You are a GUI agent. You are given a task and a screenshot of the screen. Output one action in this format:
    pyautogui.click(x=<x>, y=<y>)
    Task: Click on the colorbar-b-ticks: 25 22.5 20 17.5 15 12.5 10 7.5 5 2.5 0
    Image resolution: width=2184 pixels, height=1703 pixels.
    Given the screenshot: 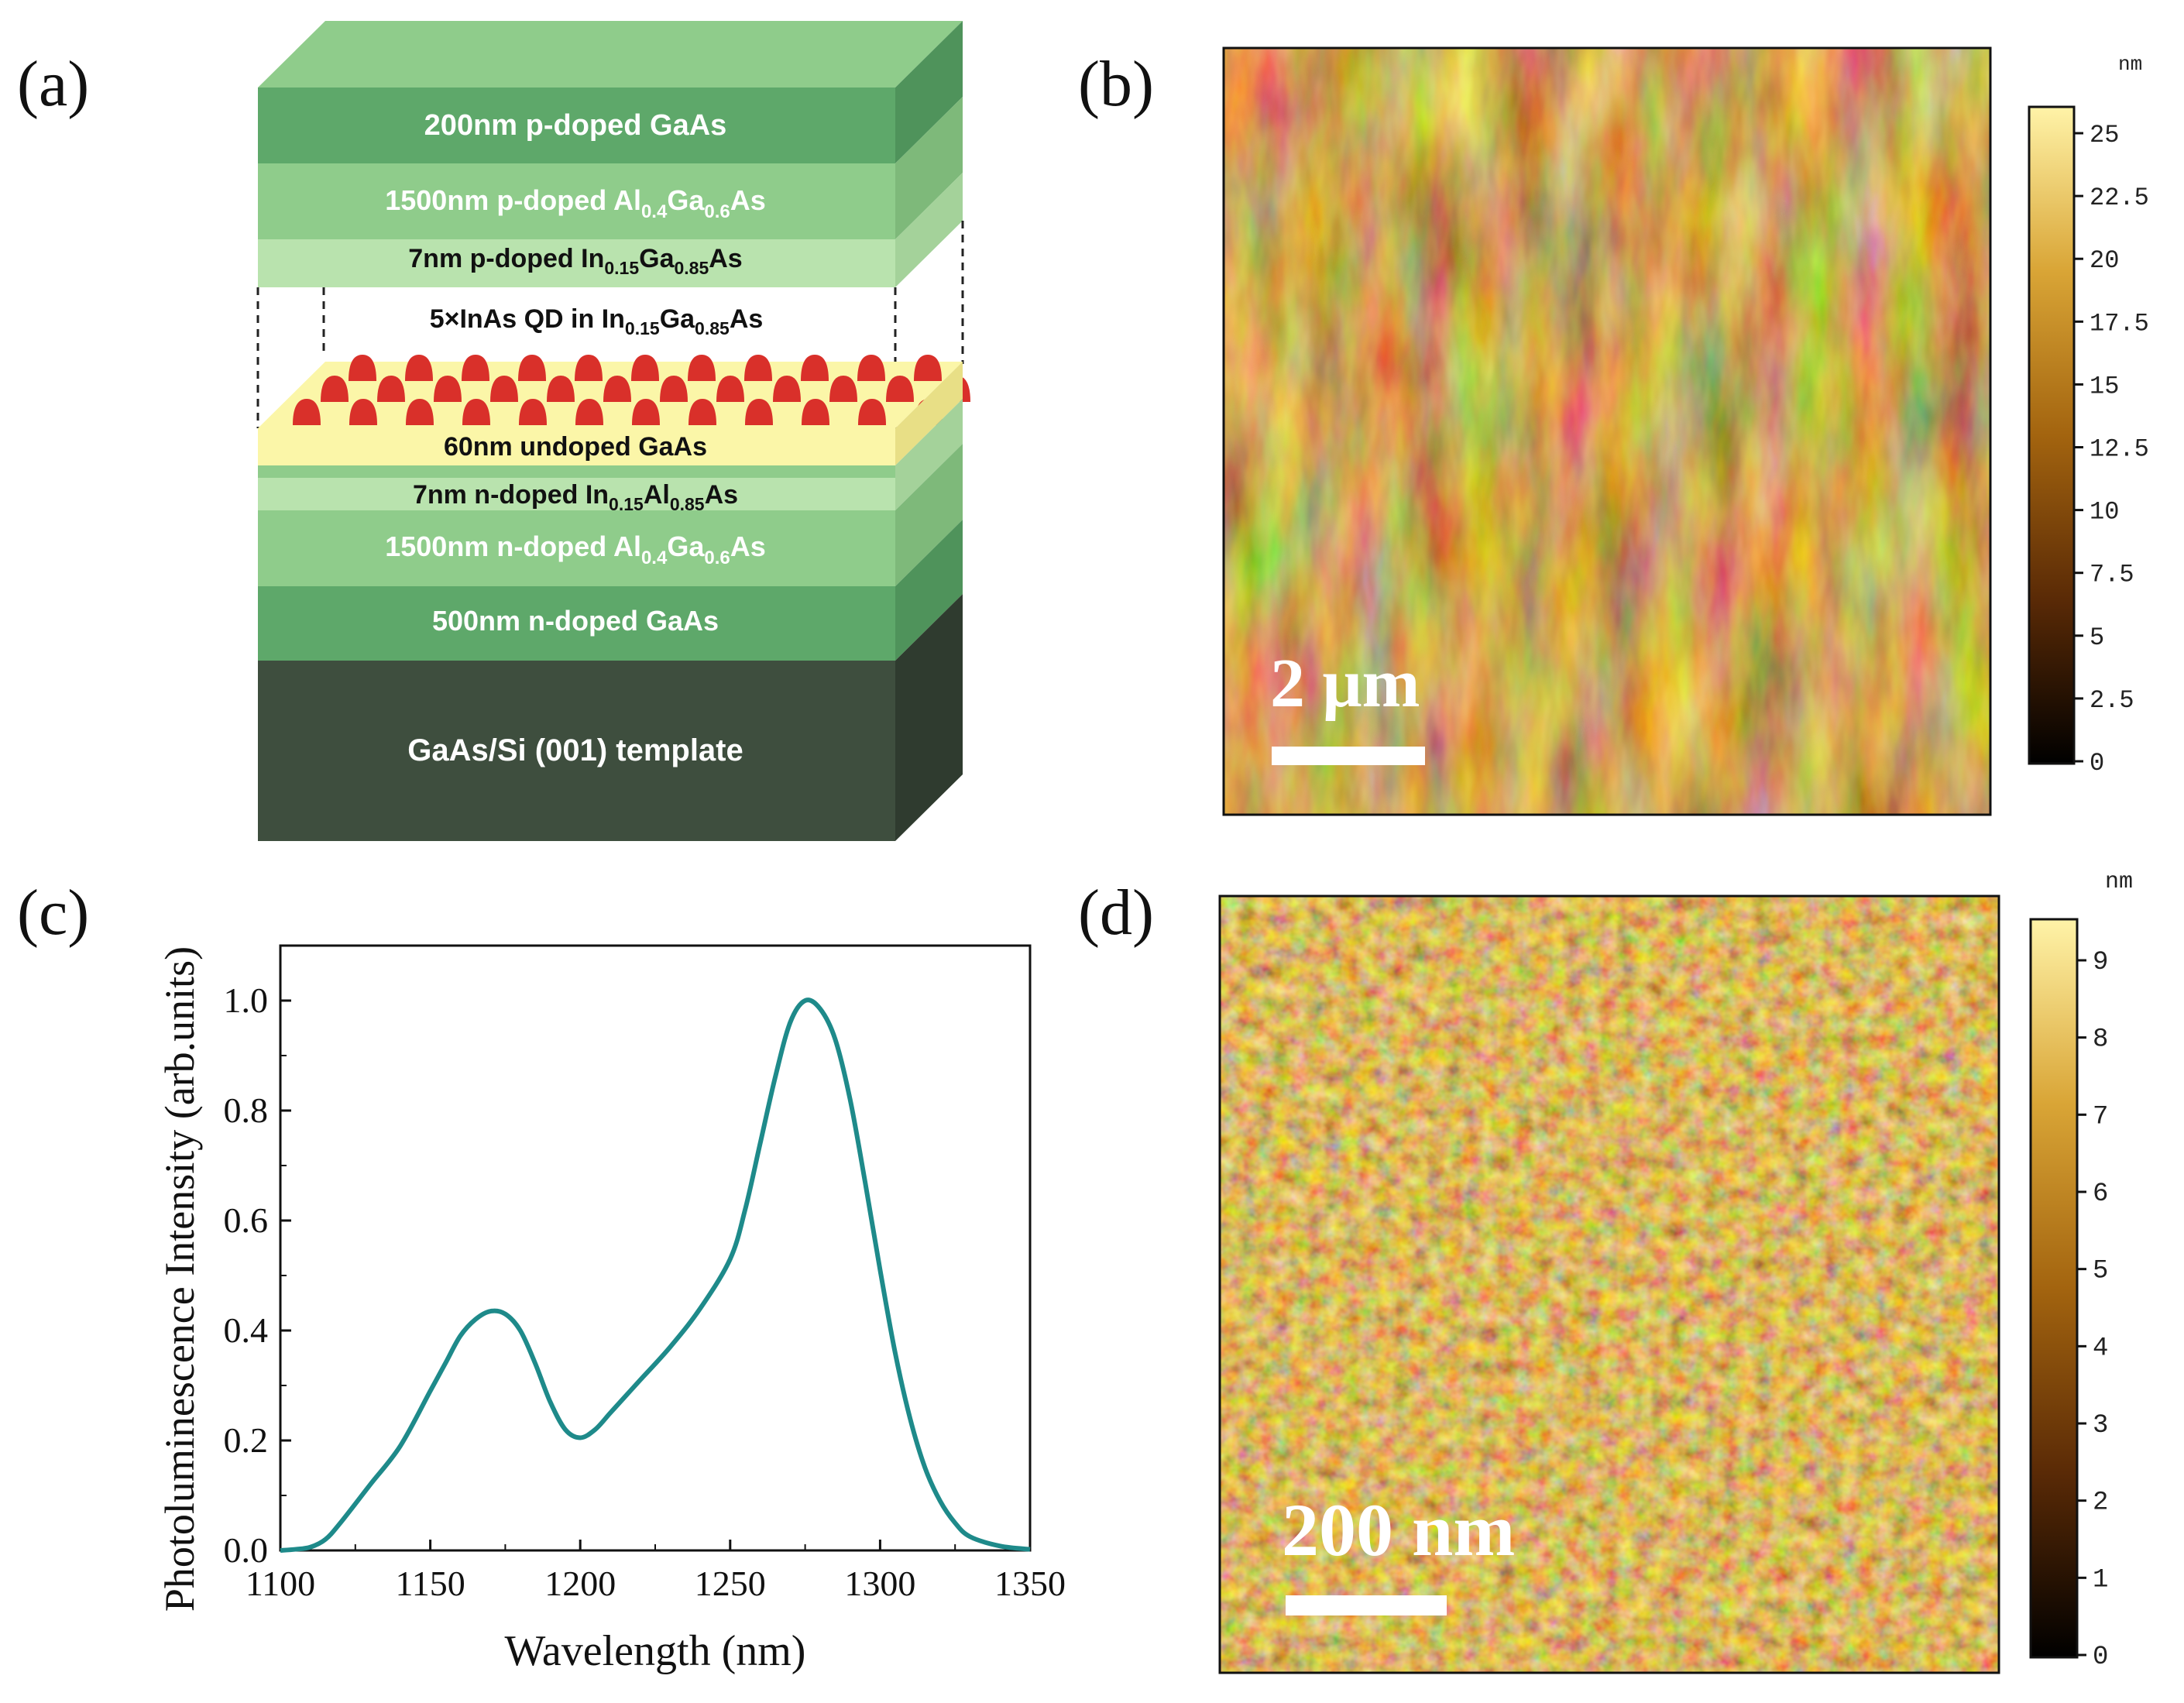 What is the action you would take?
    pyautogui.click(x=2112, y=449)
    